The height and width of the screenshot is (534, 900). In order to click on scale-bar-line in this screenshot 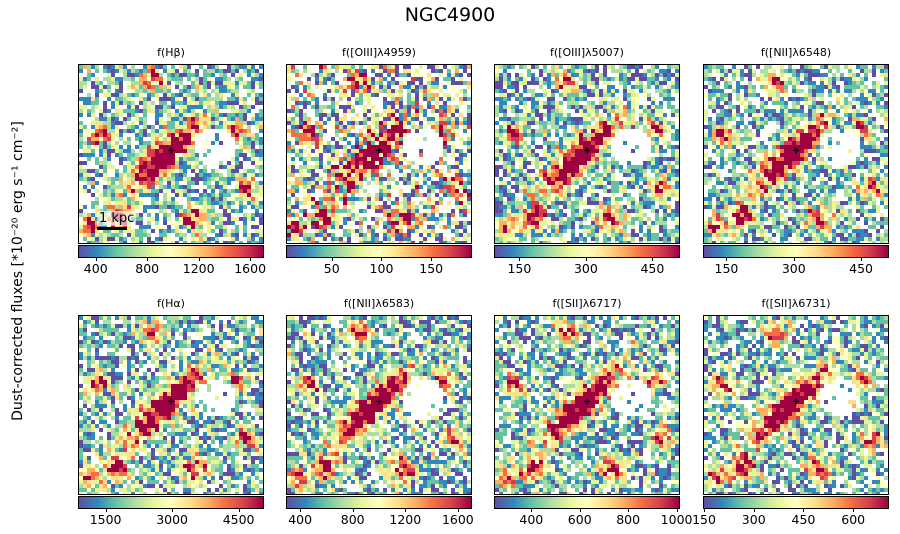, I will do `click(112, 228)`.